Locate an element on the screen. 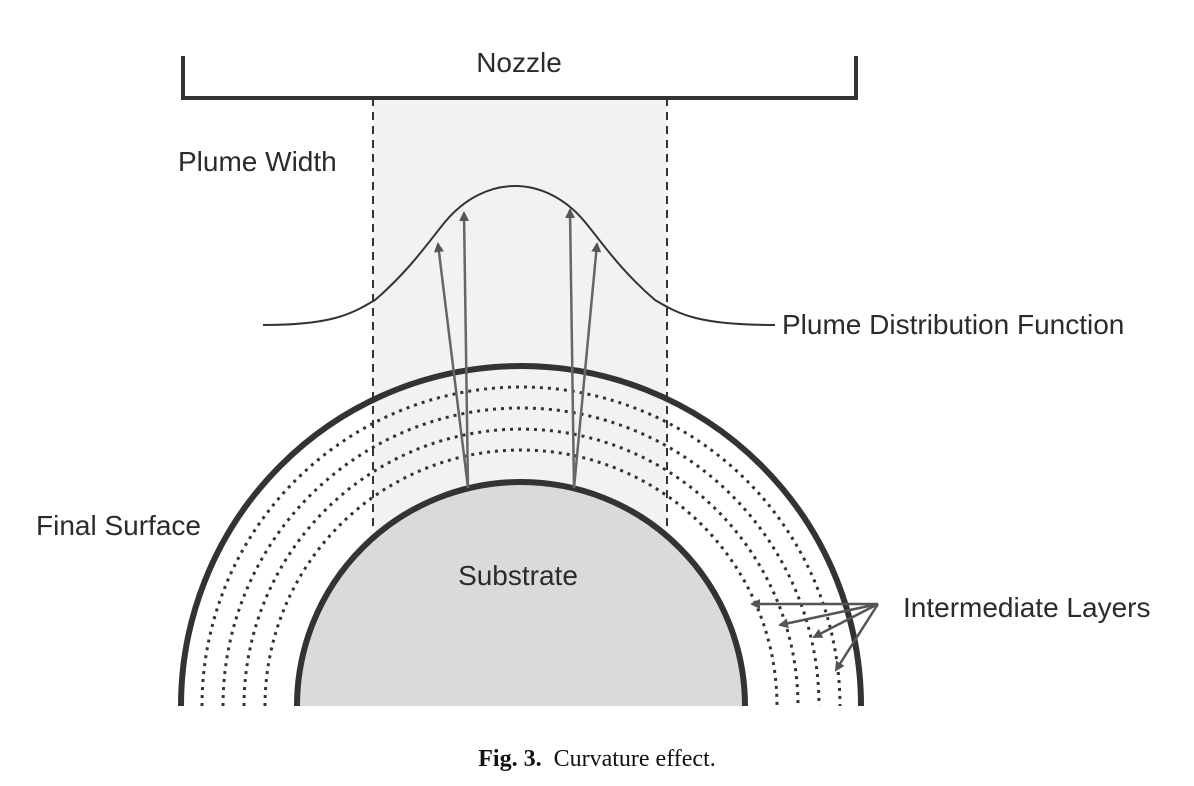 The width and height of the screenshot is (1194, 786). figure-caption-prefix: Fig. 3. is located at coordinates (510, 759).